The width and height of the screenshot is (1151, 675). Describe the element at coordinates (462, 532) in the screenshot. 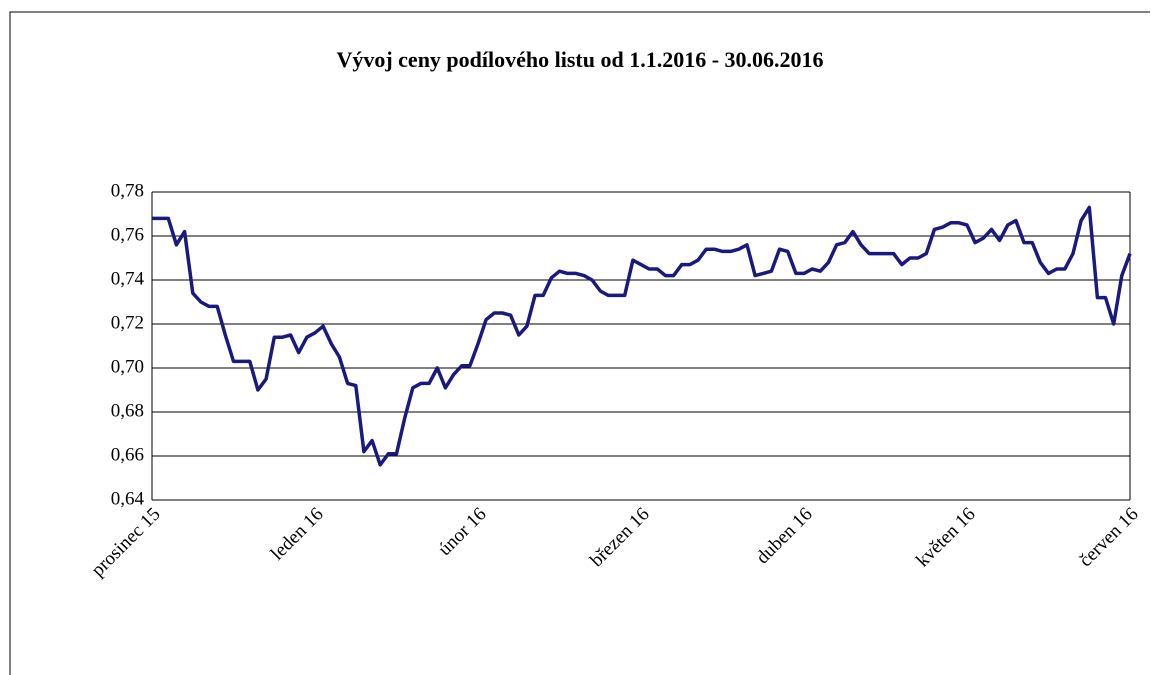

I see `x-tick-label: únor 16` at that location.